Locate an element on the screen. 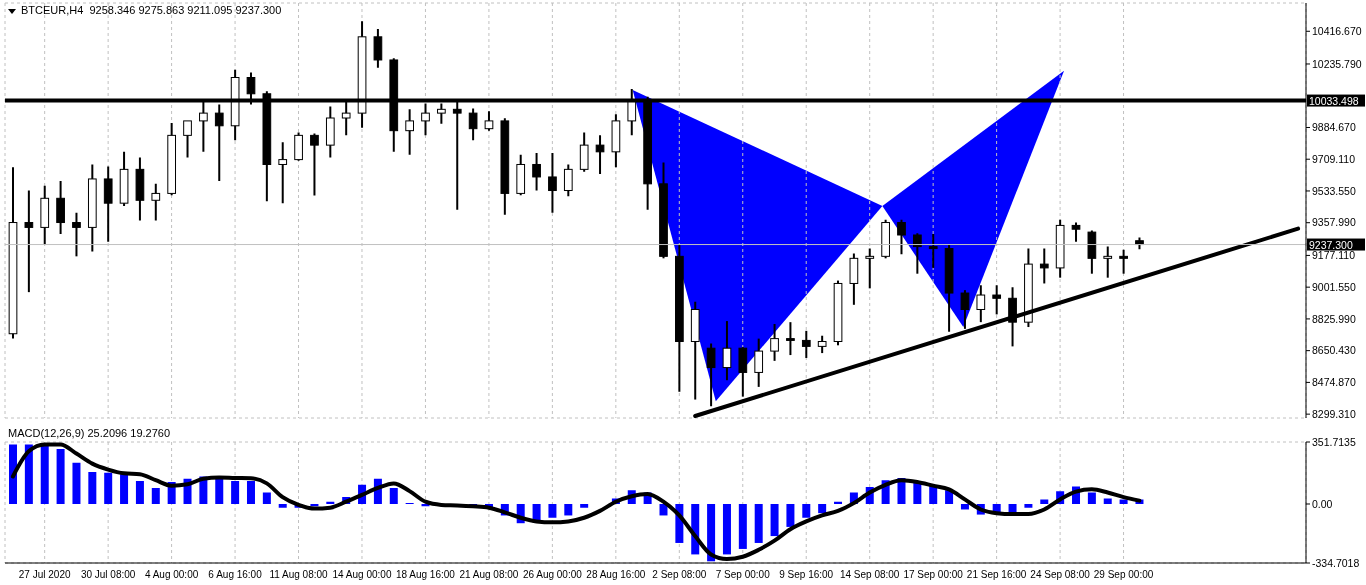 Image resolution: width=1366 pixels, height=585 pixels. x-tick-label: 14 Aug 00:00 is located at coordinates (362, 575).